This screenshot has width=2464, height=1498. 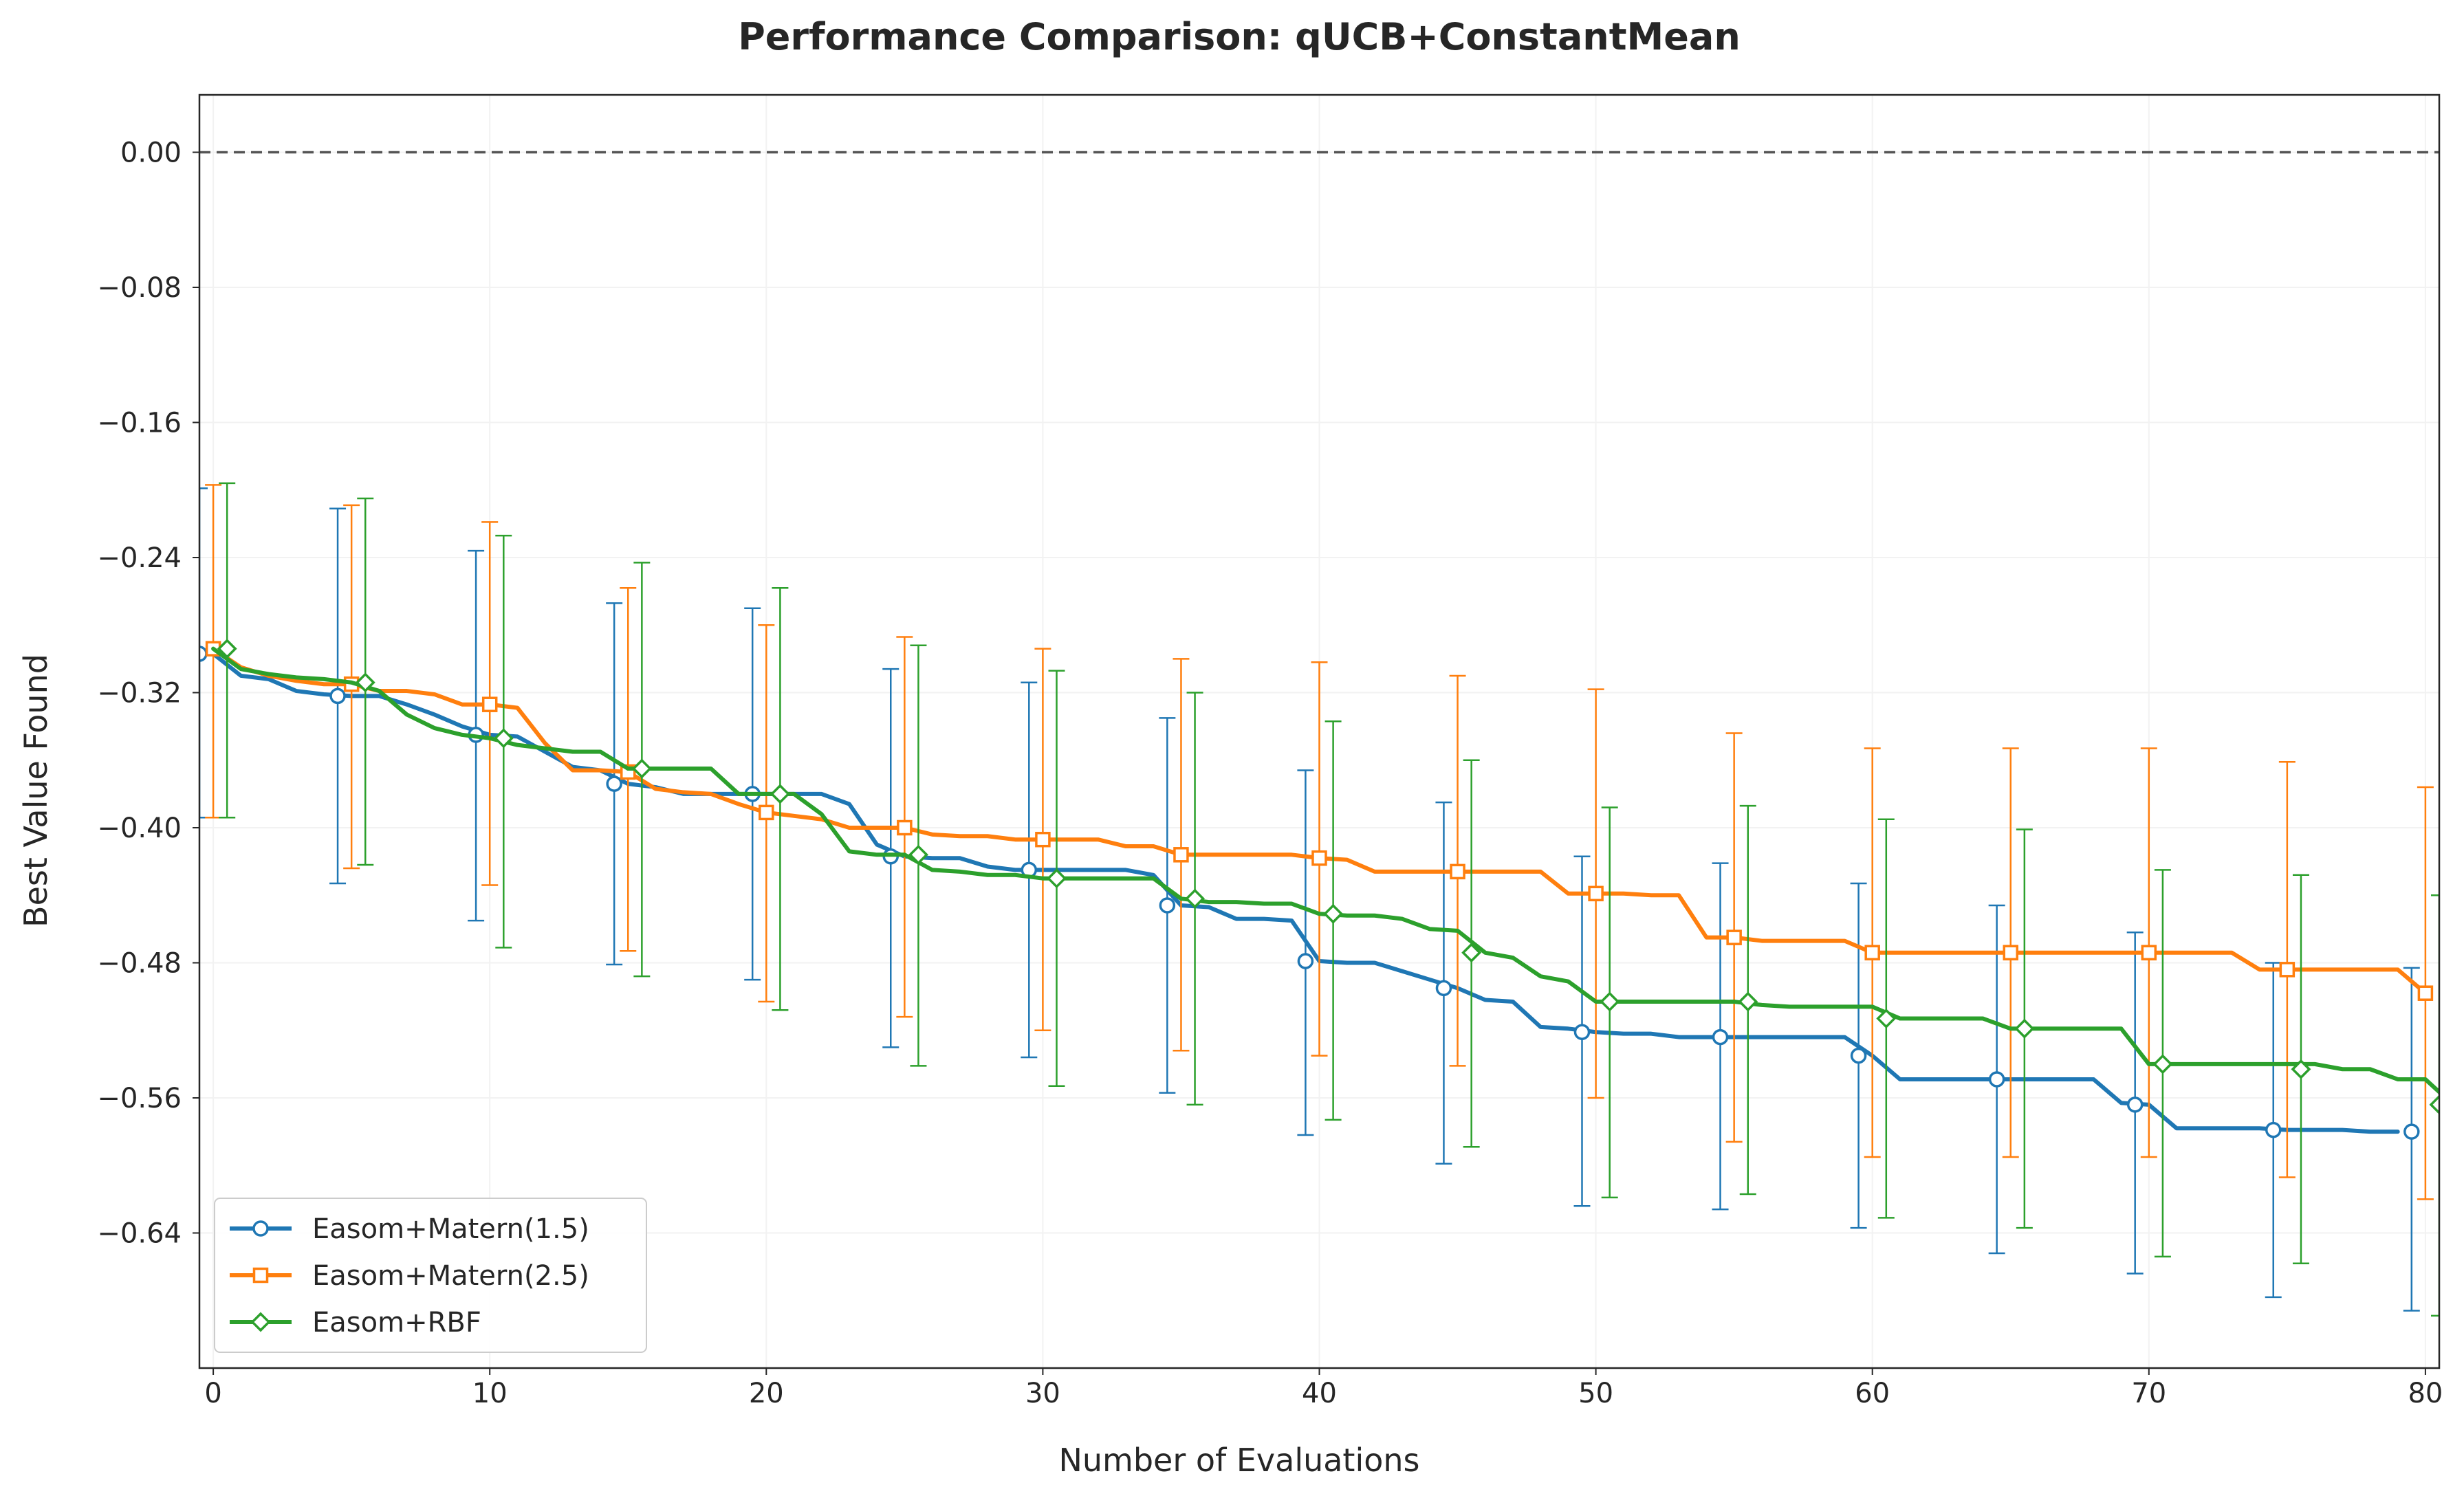 I want to click on x-tick-label: 70, so click(x=2149, y=1393).